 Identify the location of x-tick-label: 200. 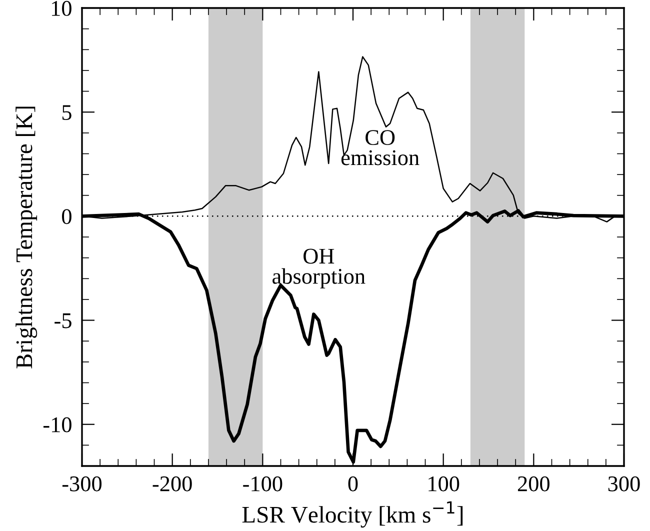
(534, 484).